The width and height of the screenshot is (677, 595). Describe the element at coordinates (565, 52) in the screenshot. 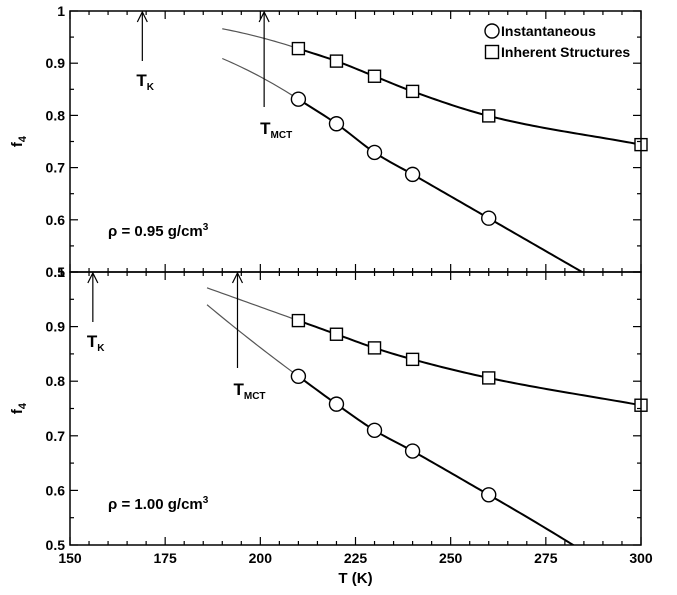

I see `legend-label-1: Inherent Structures` at that location.